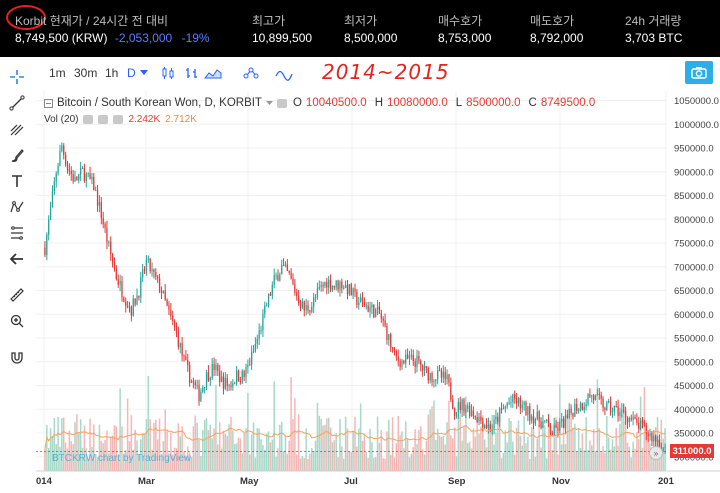 This screenshot has height=493, width=720. What do you see at coordinates (694, 315) in the screenshot?
I see `y-tick-label: 600000.0` at bounding box center [694, 315].